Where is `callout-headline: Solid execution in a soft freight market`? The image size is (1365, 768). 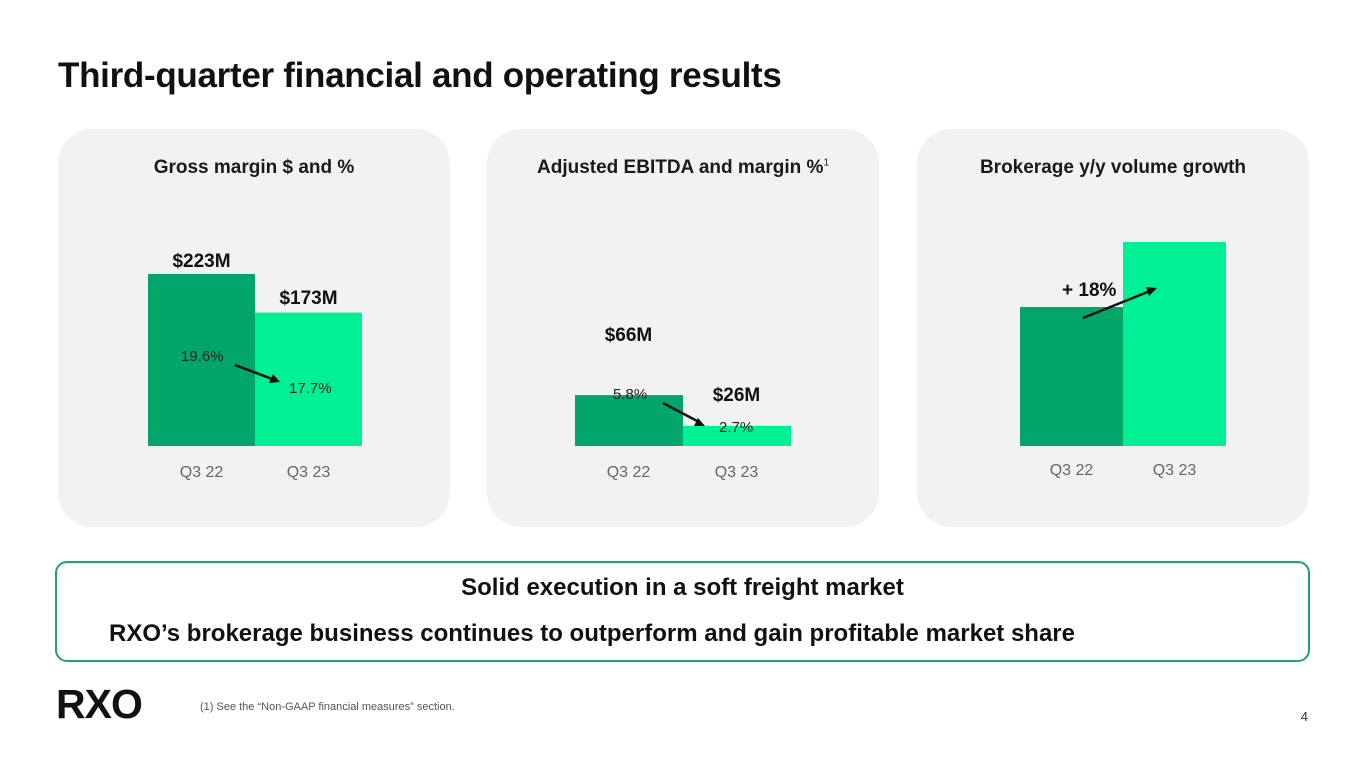 callout-headline: Solid execution in a soft freight market is located at coordinates (682, 587).